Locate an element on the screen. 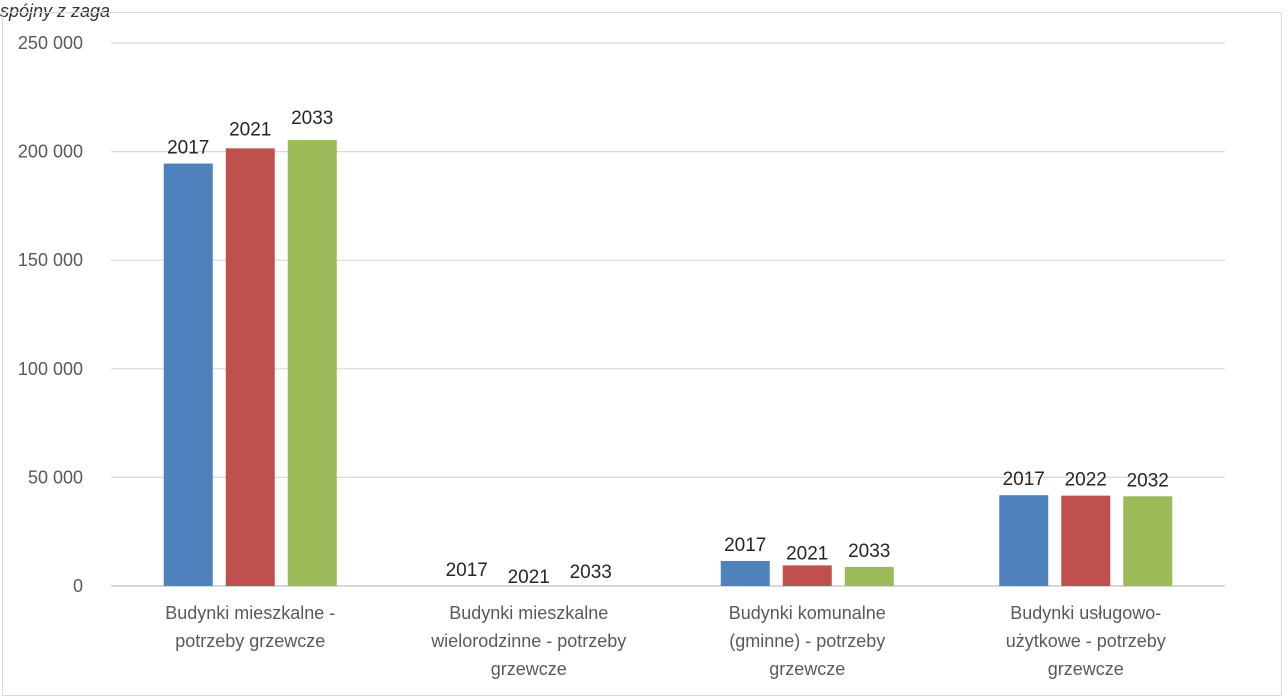  category-label: wielorodzinne - potrzeby is located at coordinates (528, 641).